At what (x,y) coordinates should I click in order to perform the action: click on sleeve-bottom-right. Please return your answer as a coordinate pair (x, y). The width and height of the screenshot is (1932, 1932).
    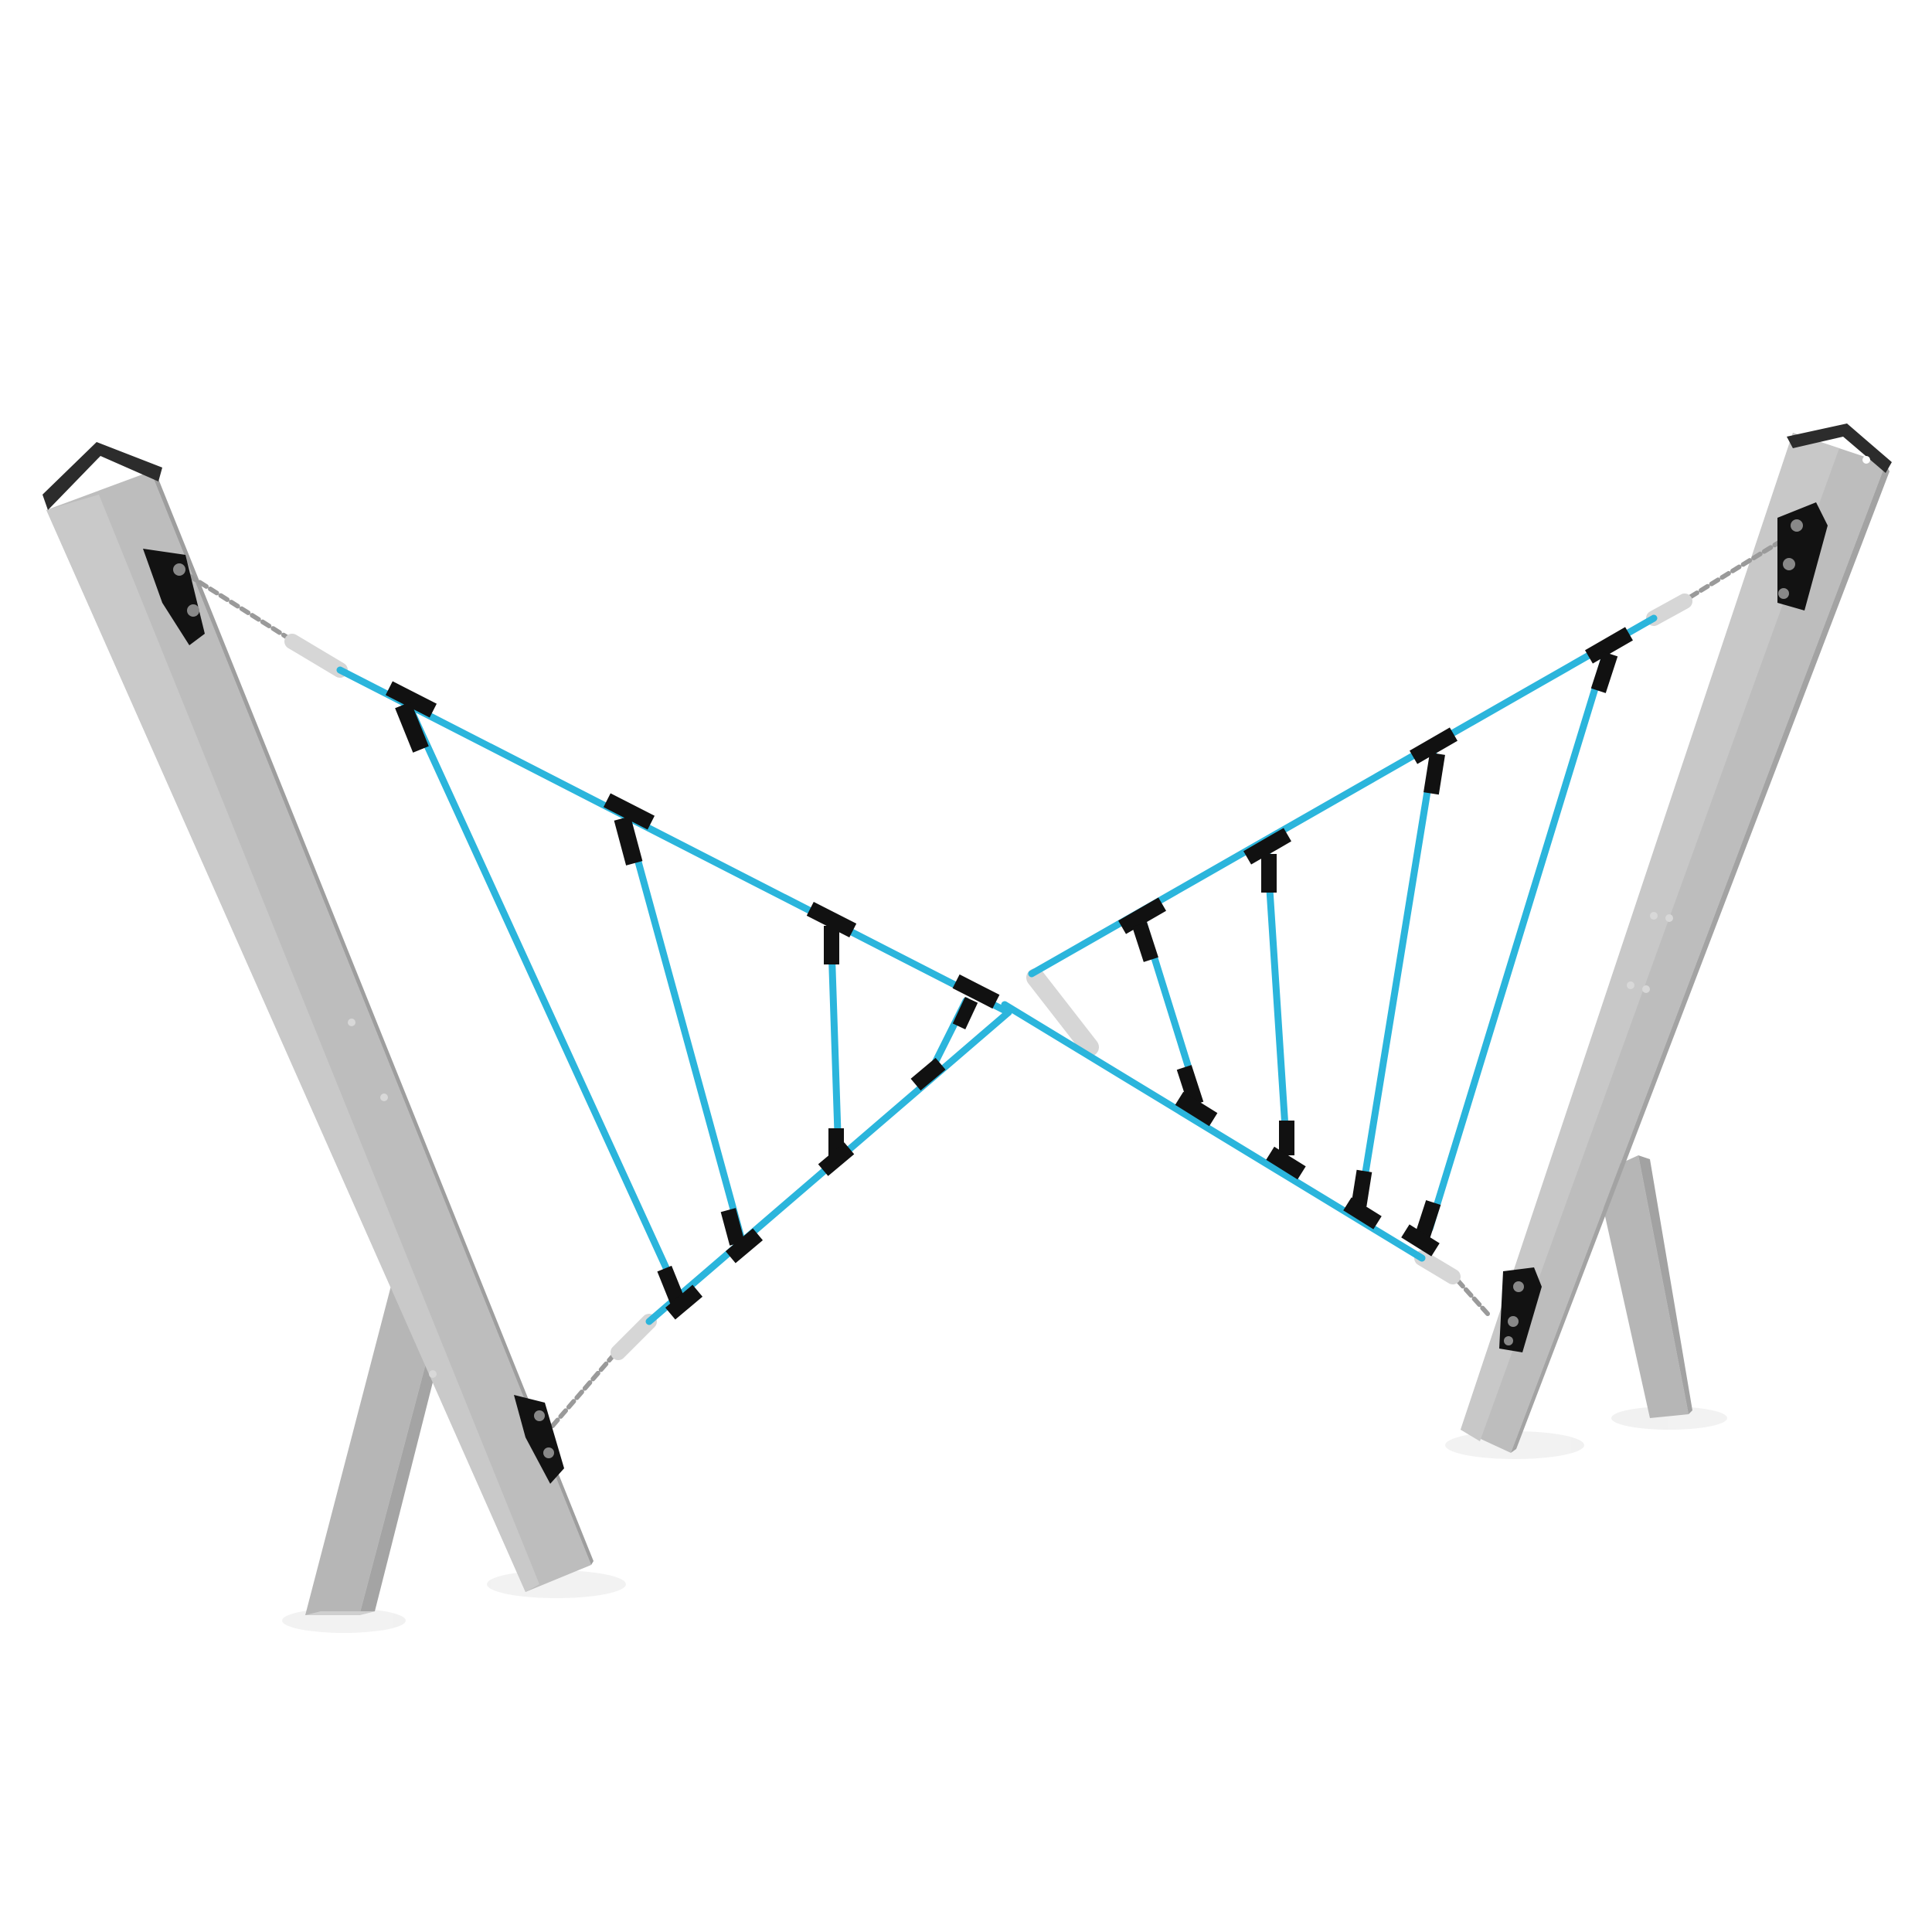
    Looking at the image, I should click on (1438, 1267).